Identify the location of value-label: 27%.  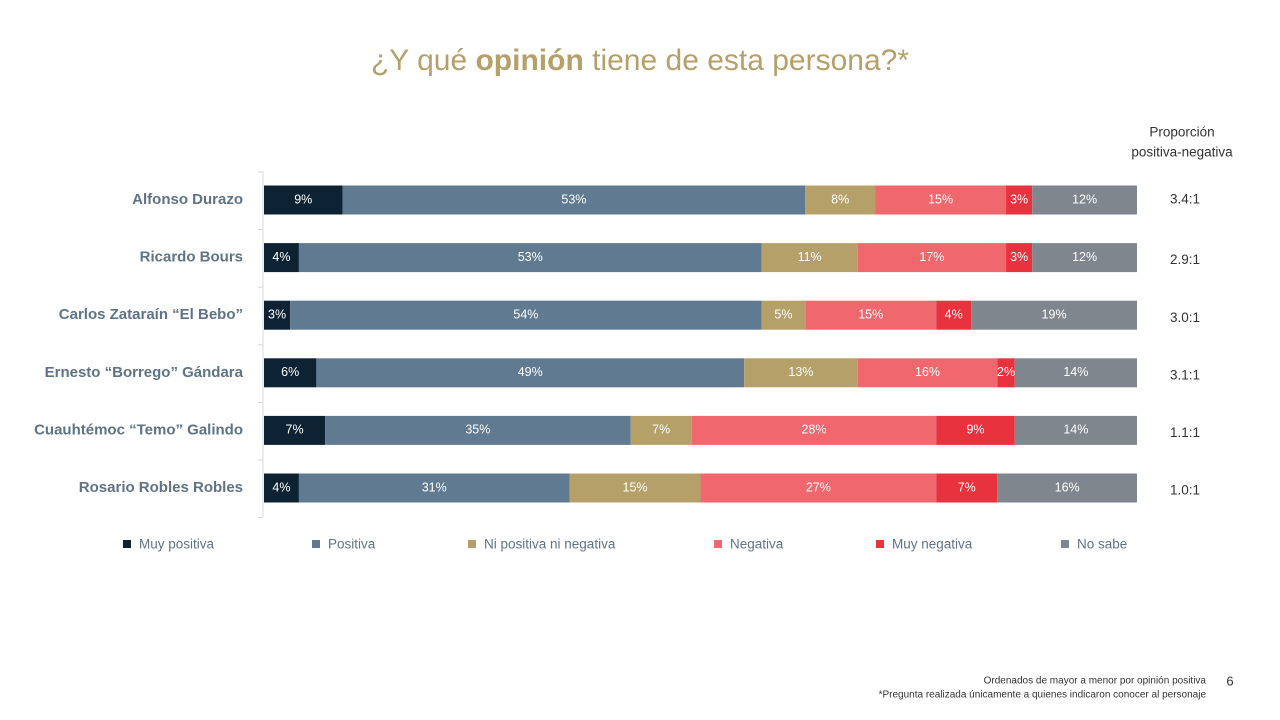
(818, 487).